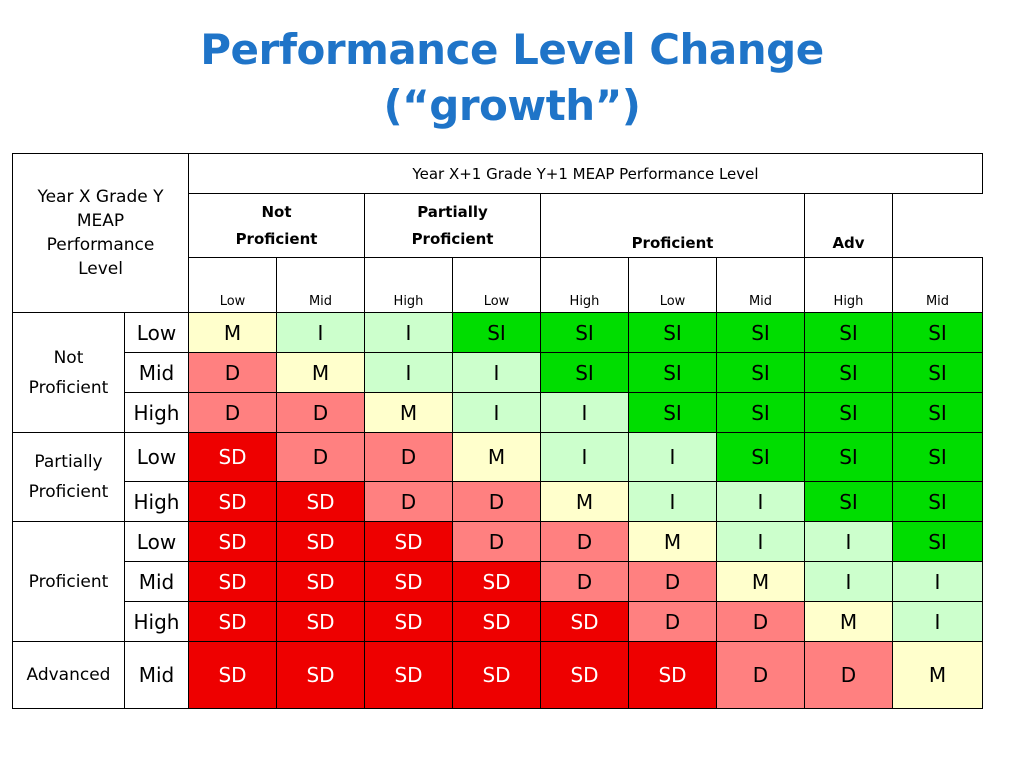  What do you see at coordinates (276, 225) in the screenshot?
I see `column-group-not-proficient: Not Proficient` at bounding box center [276, 225].